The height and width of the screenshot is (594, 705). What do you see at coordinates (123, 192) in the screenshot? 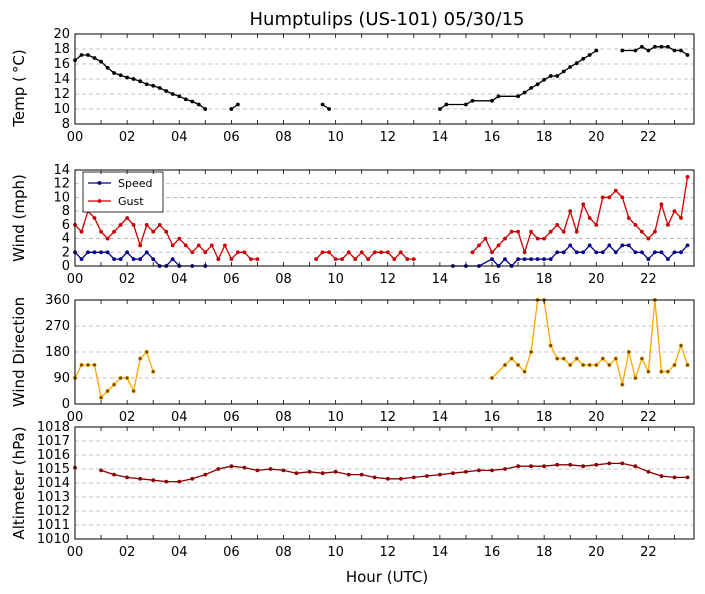
I see `legend-box` at bounding box center [123, 192].